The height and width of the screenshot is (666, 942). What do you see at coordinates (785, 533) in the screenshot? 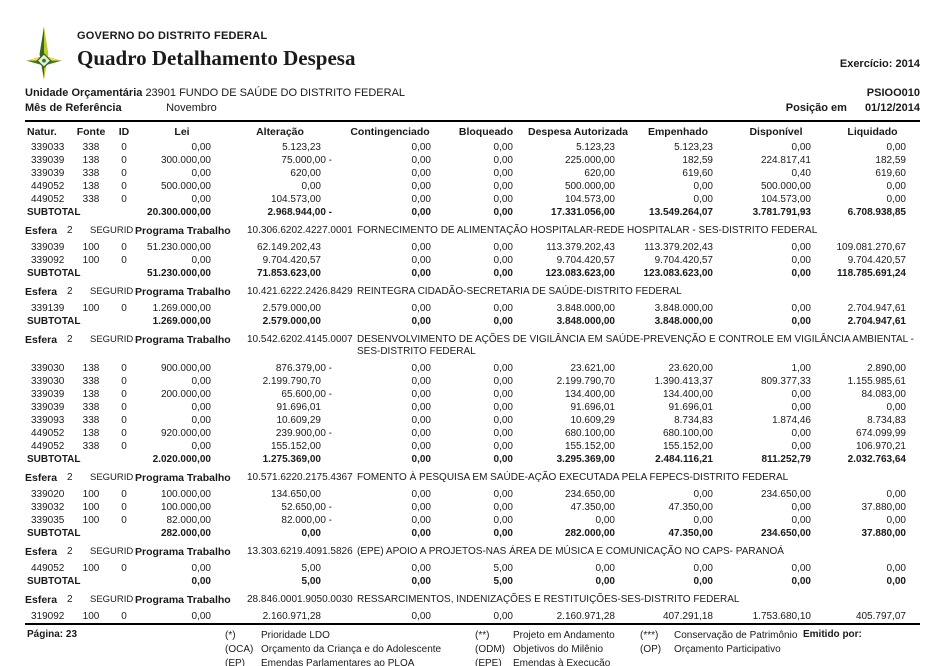
I see `cell-value: 234.650,00` at bounding box center [785, 533].